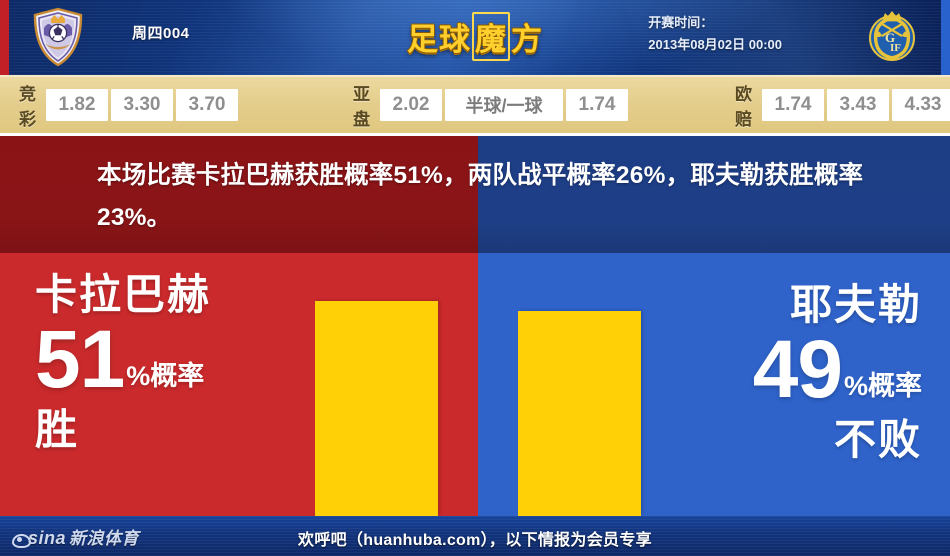 Image resolution: width=950 pixels, height=556 pixels. Describe the element at coordinates (207, 105) in the screenshot. I see `odds-cell-jingcai-away: 3.70` at that location.